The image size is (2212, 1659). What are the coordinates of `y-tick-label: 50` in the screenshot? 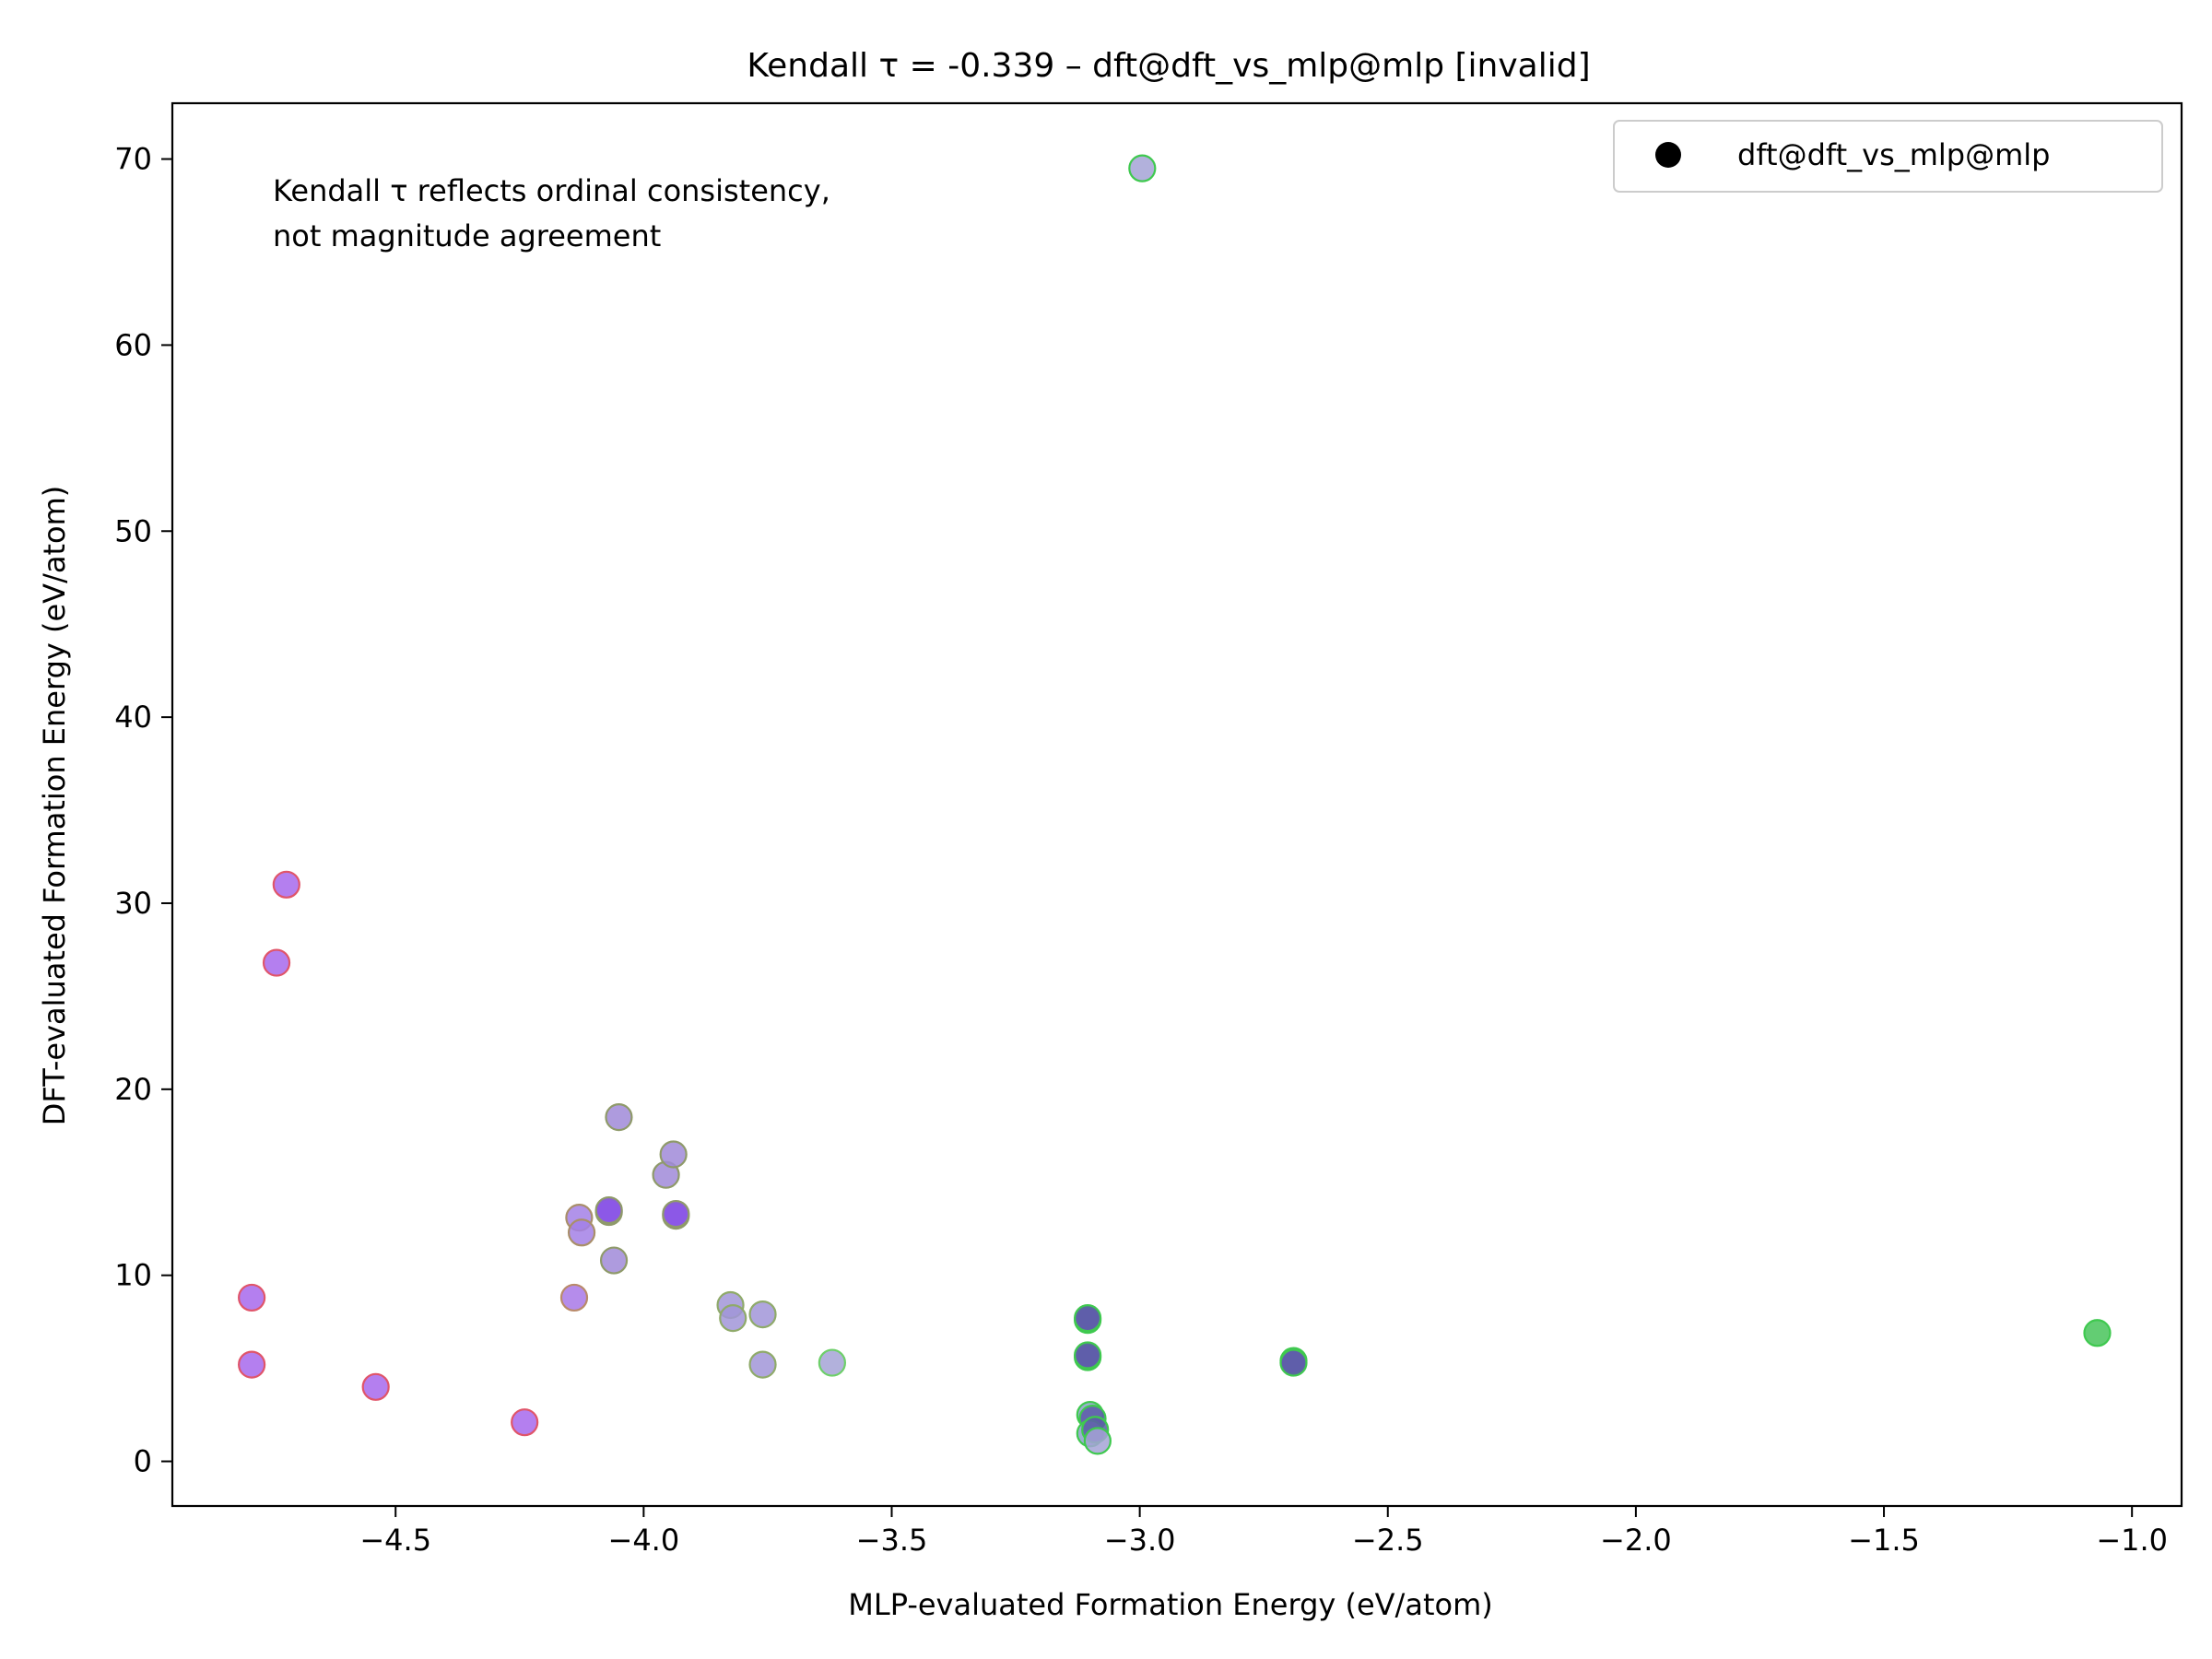 It's located at (133, 530).